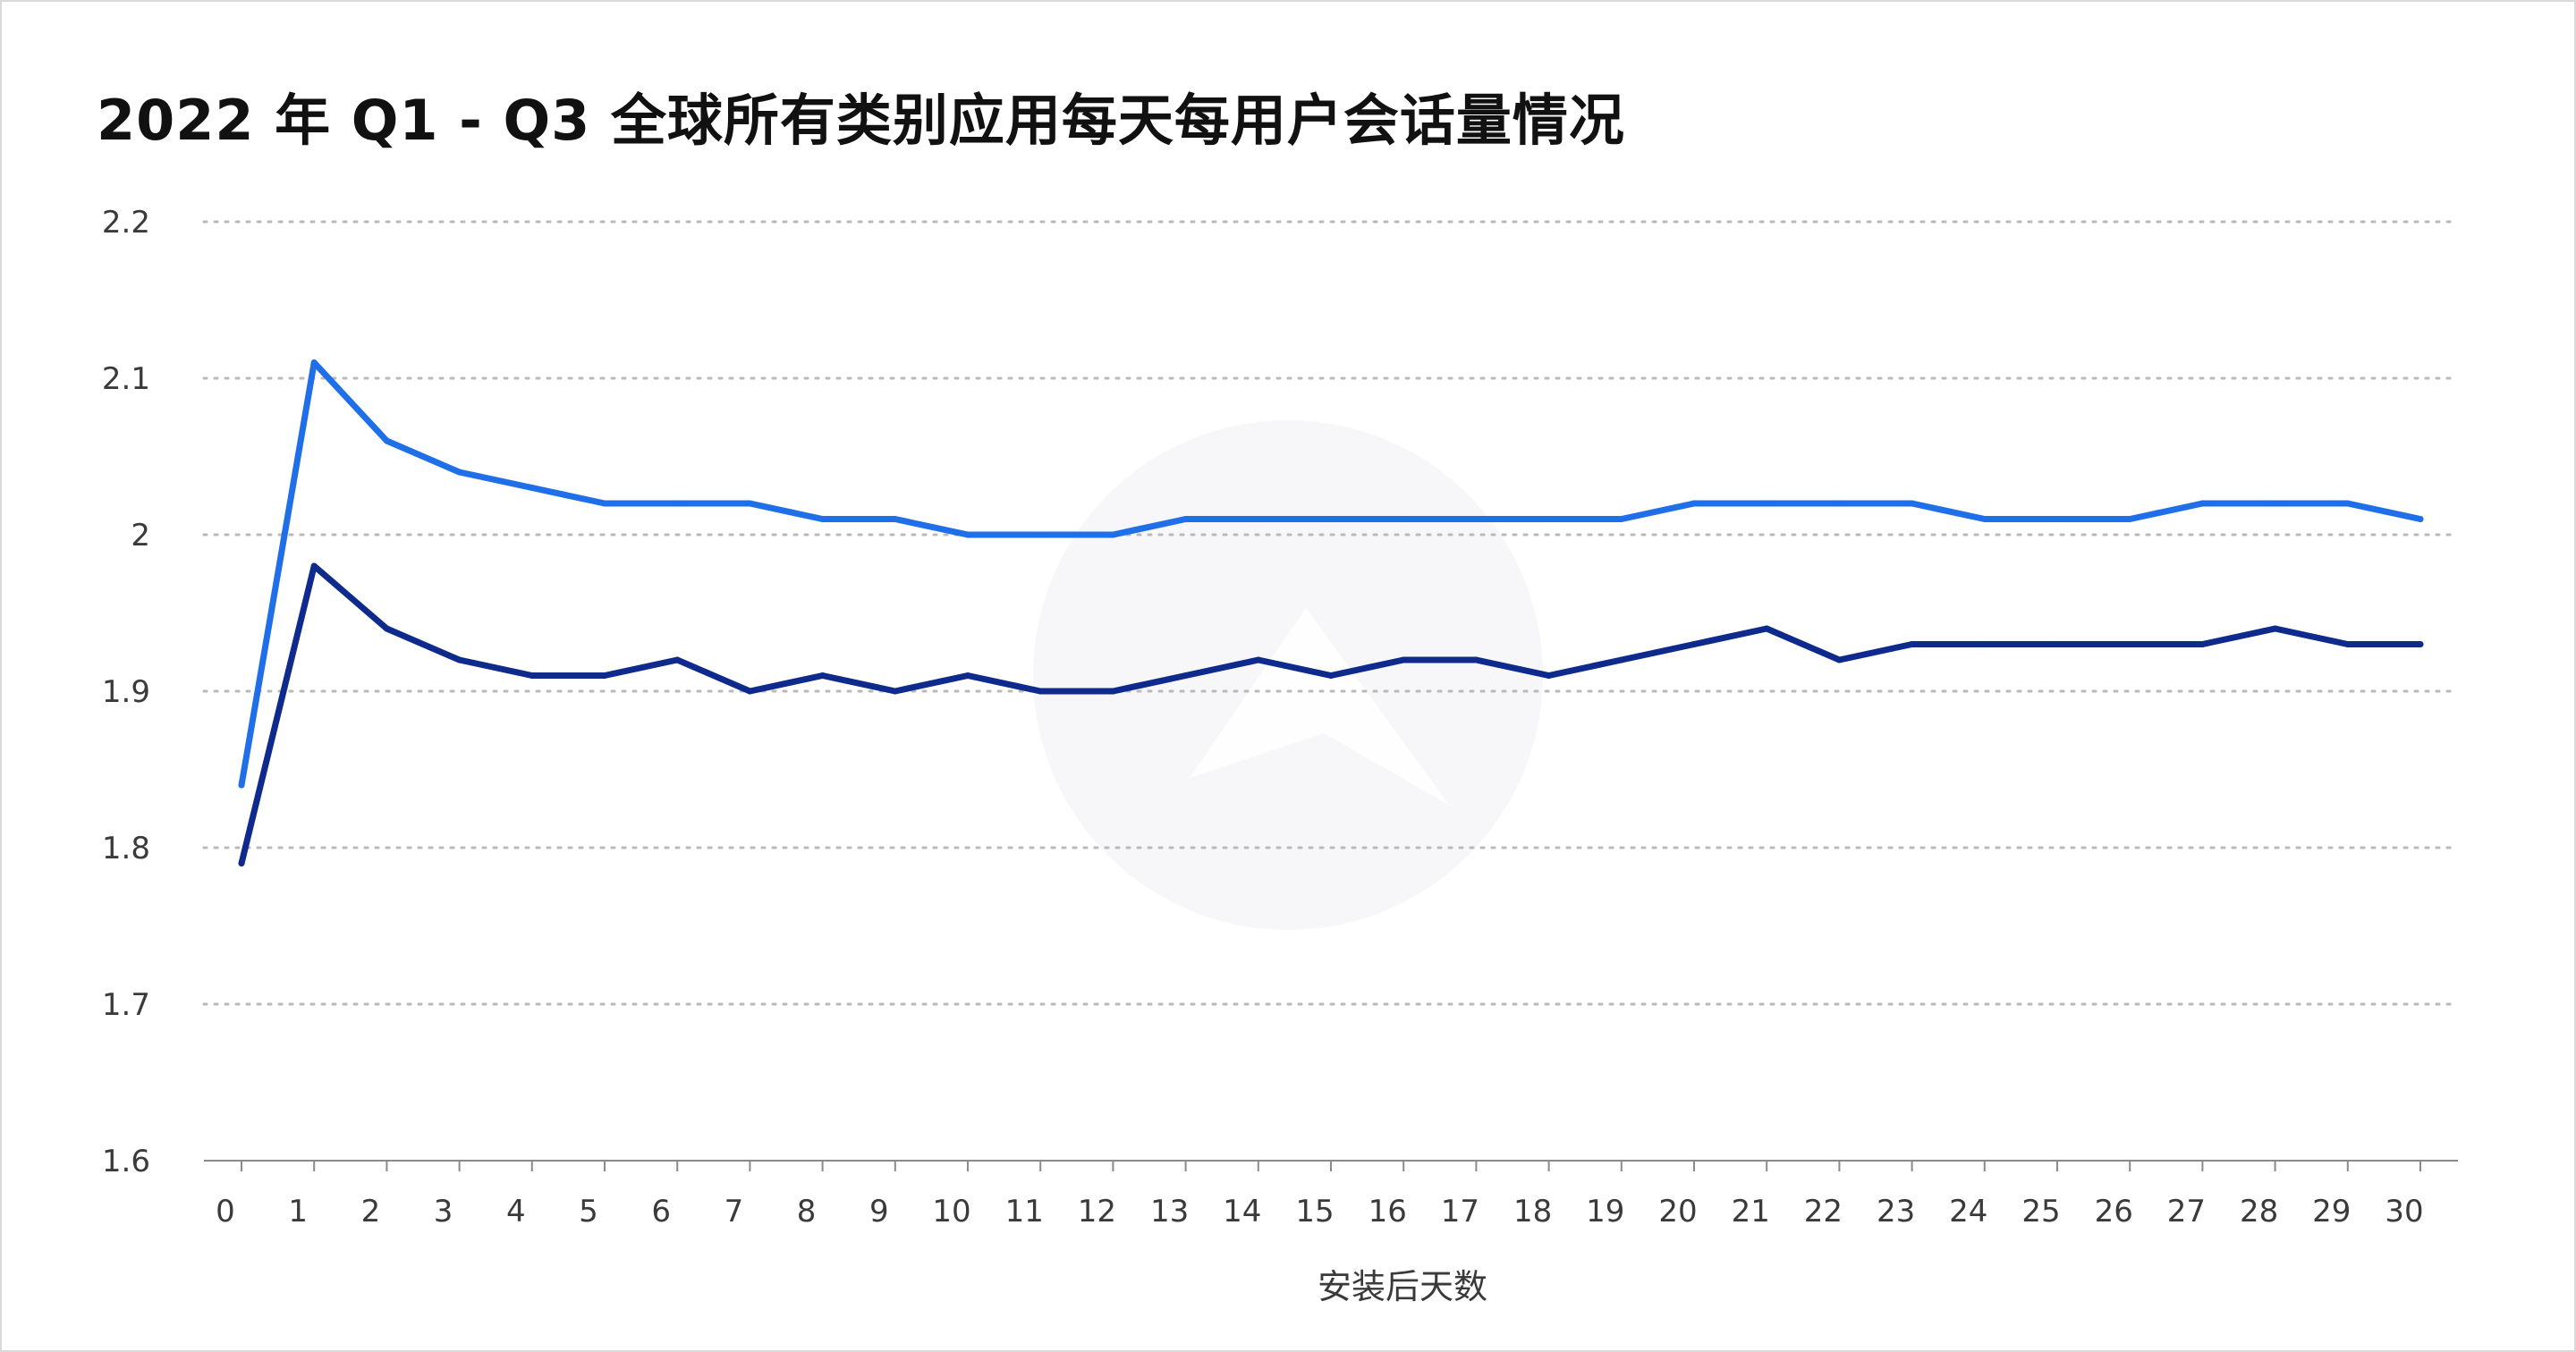  I want to click on y-tick-label-6: 2.2, so click(126, 223).